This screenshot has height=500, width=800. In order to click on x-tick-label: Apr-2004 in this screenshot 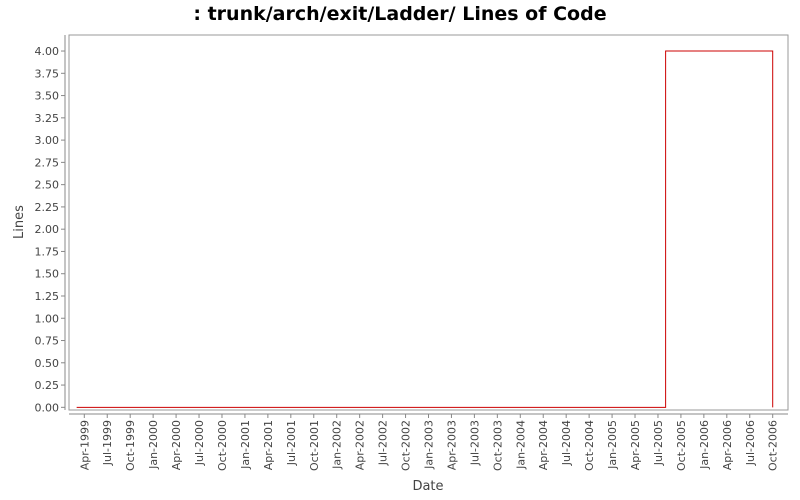, I will do `click(543, 445)`.